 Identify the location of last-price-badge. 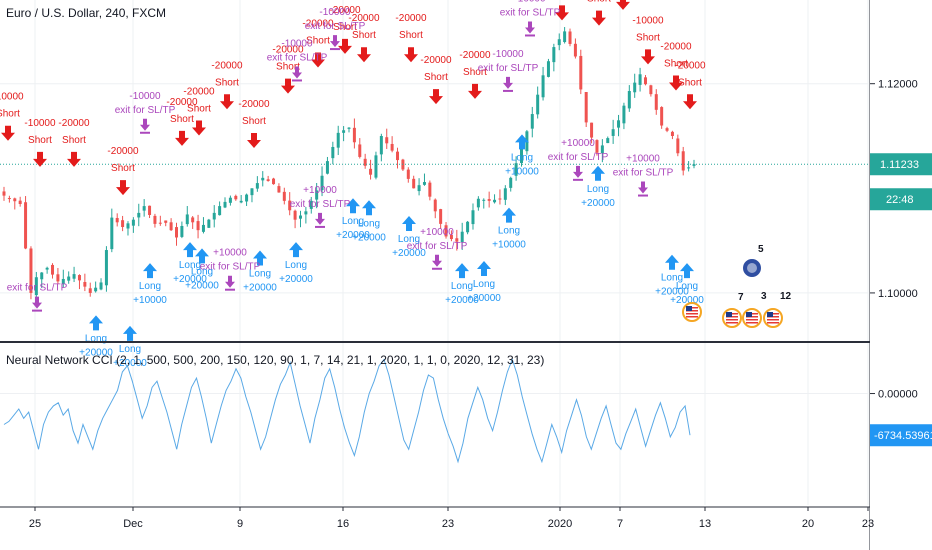
(901, 164).